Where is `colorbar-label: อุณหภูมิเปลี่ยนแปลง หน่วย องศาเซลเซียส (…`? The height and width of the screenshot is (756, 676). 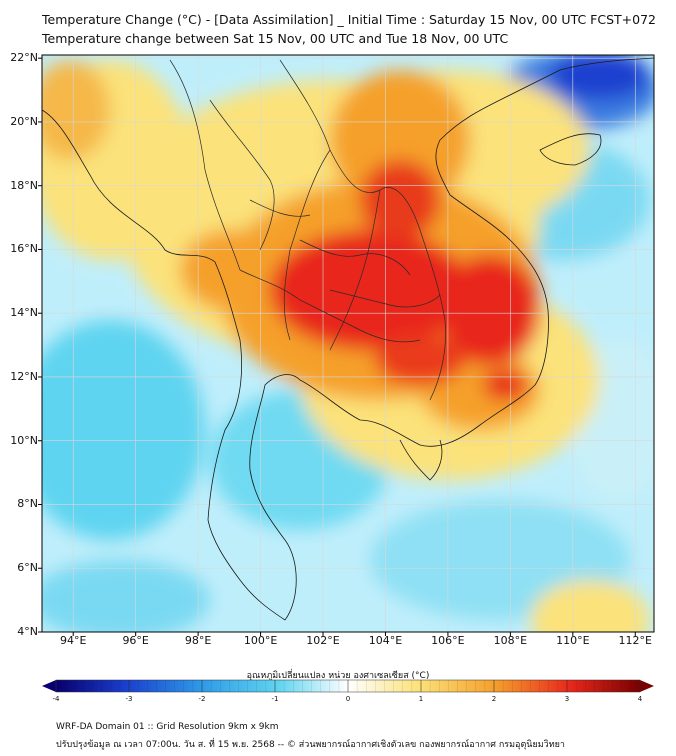
colorbar-label: อุณหภูมิเปลี่ยนแปลง หน่วย องศาเซลเซียส (… is located at coordinates (338, 676).